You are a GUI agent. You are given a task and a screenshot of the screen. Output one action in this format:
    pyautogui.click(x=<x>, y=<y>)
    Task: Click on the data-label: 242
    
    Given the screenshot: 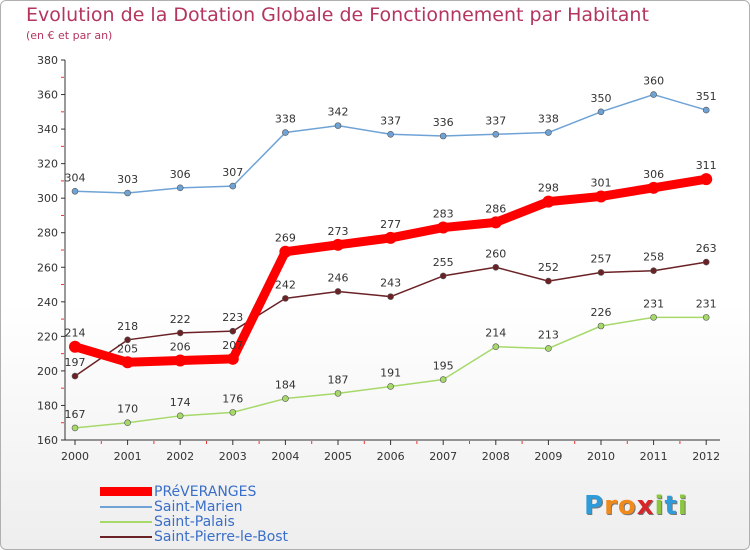 What is the action you would take?
    pyautogui.click(x=285, y=284)
    